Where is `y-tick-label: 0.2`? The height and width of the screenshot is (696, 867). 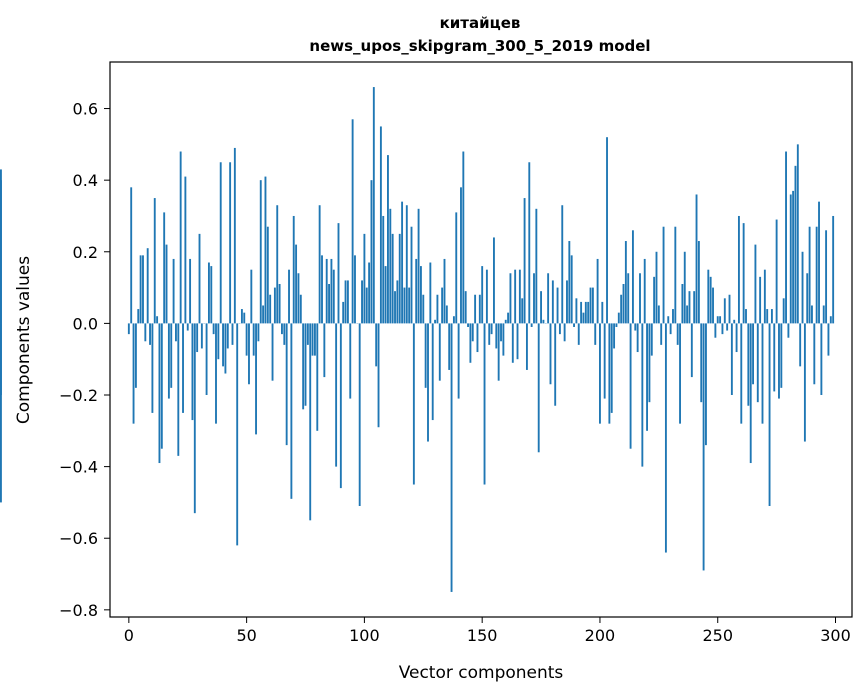
y-tick-label: 0.2 is located at coordinates (85, 252).